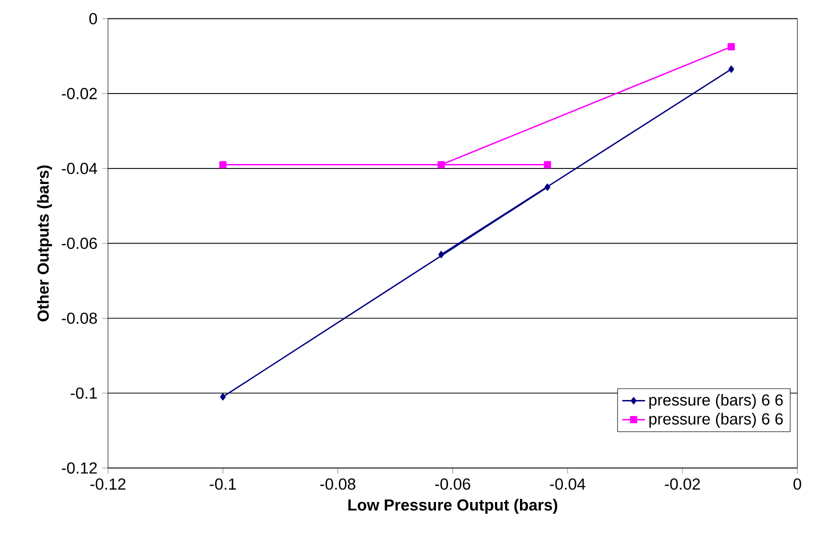  What do you see at coordinates (79, 243) in the screenshot?
I see `y-tick-label: -0.06` at bounding box center [79, 243].